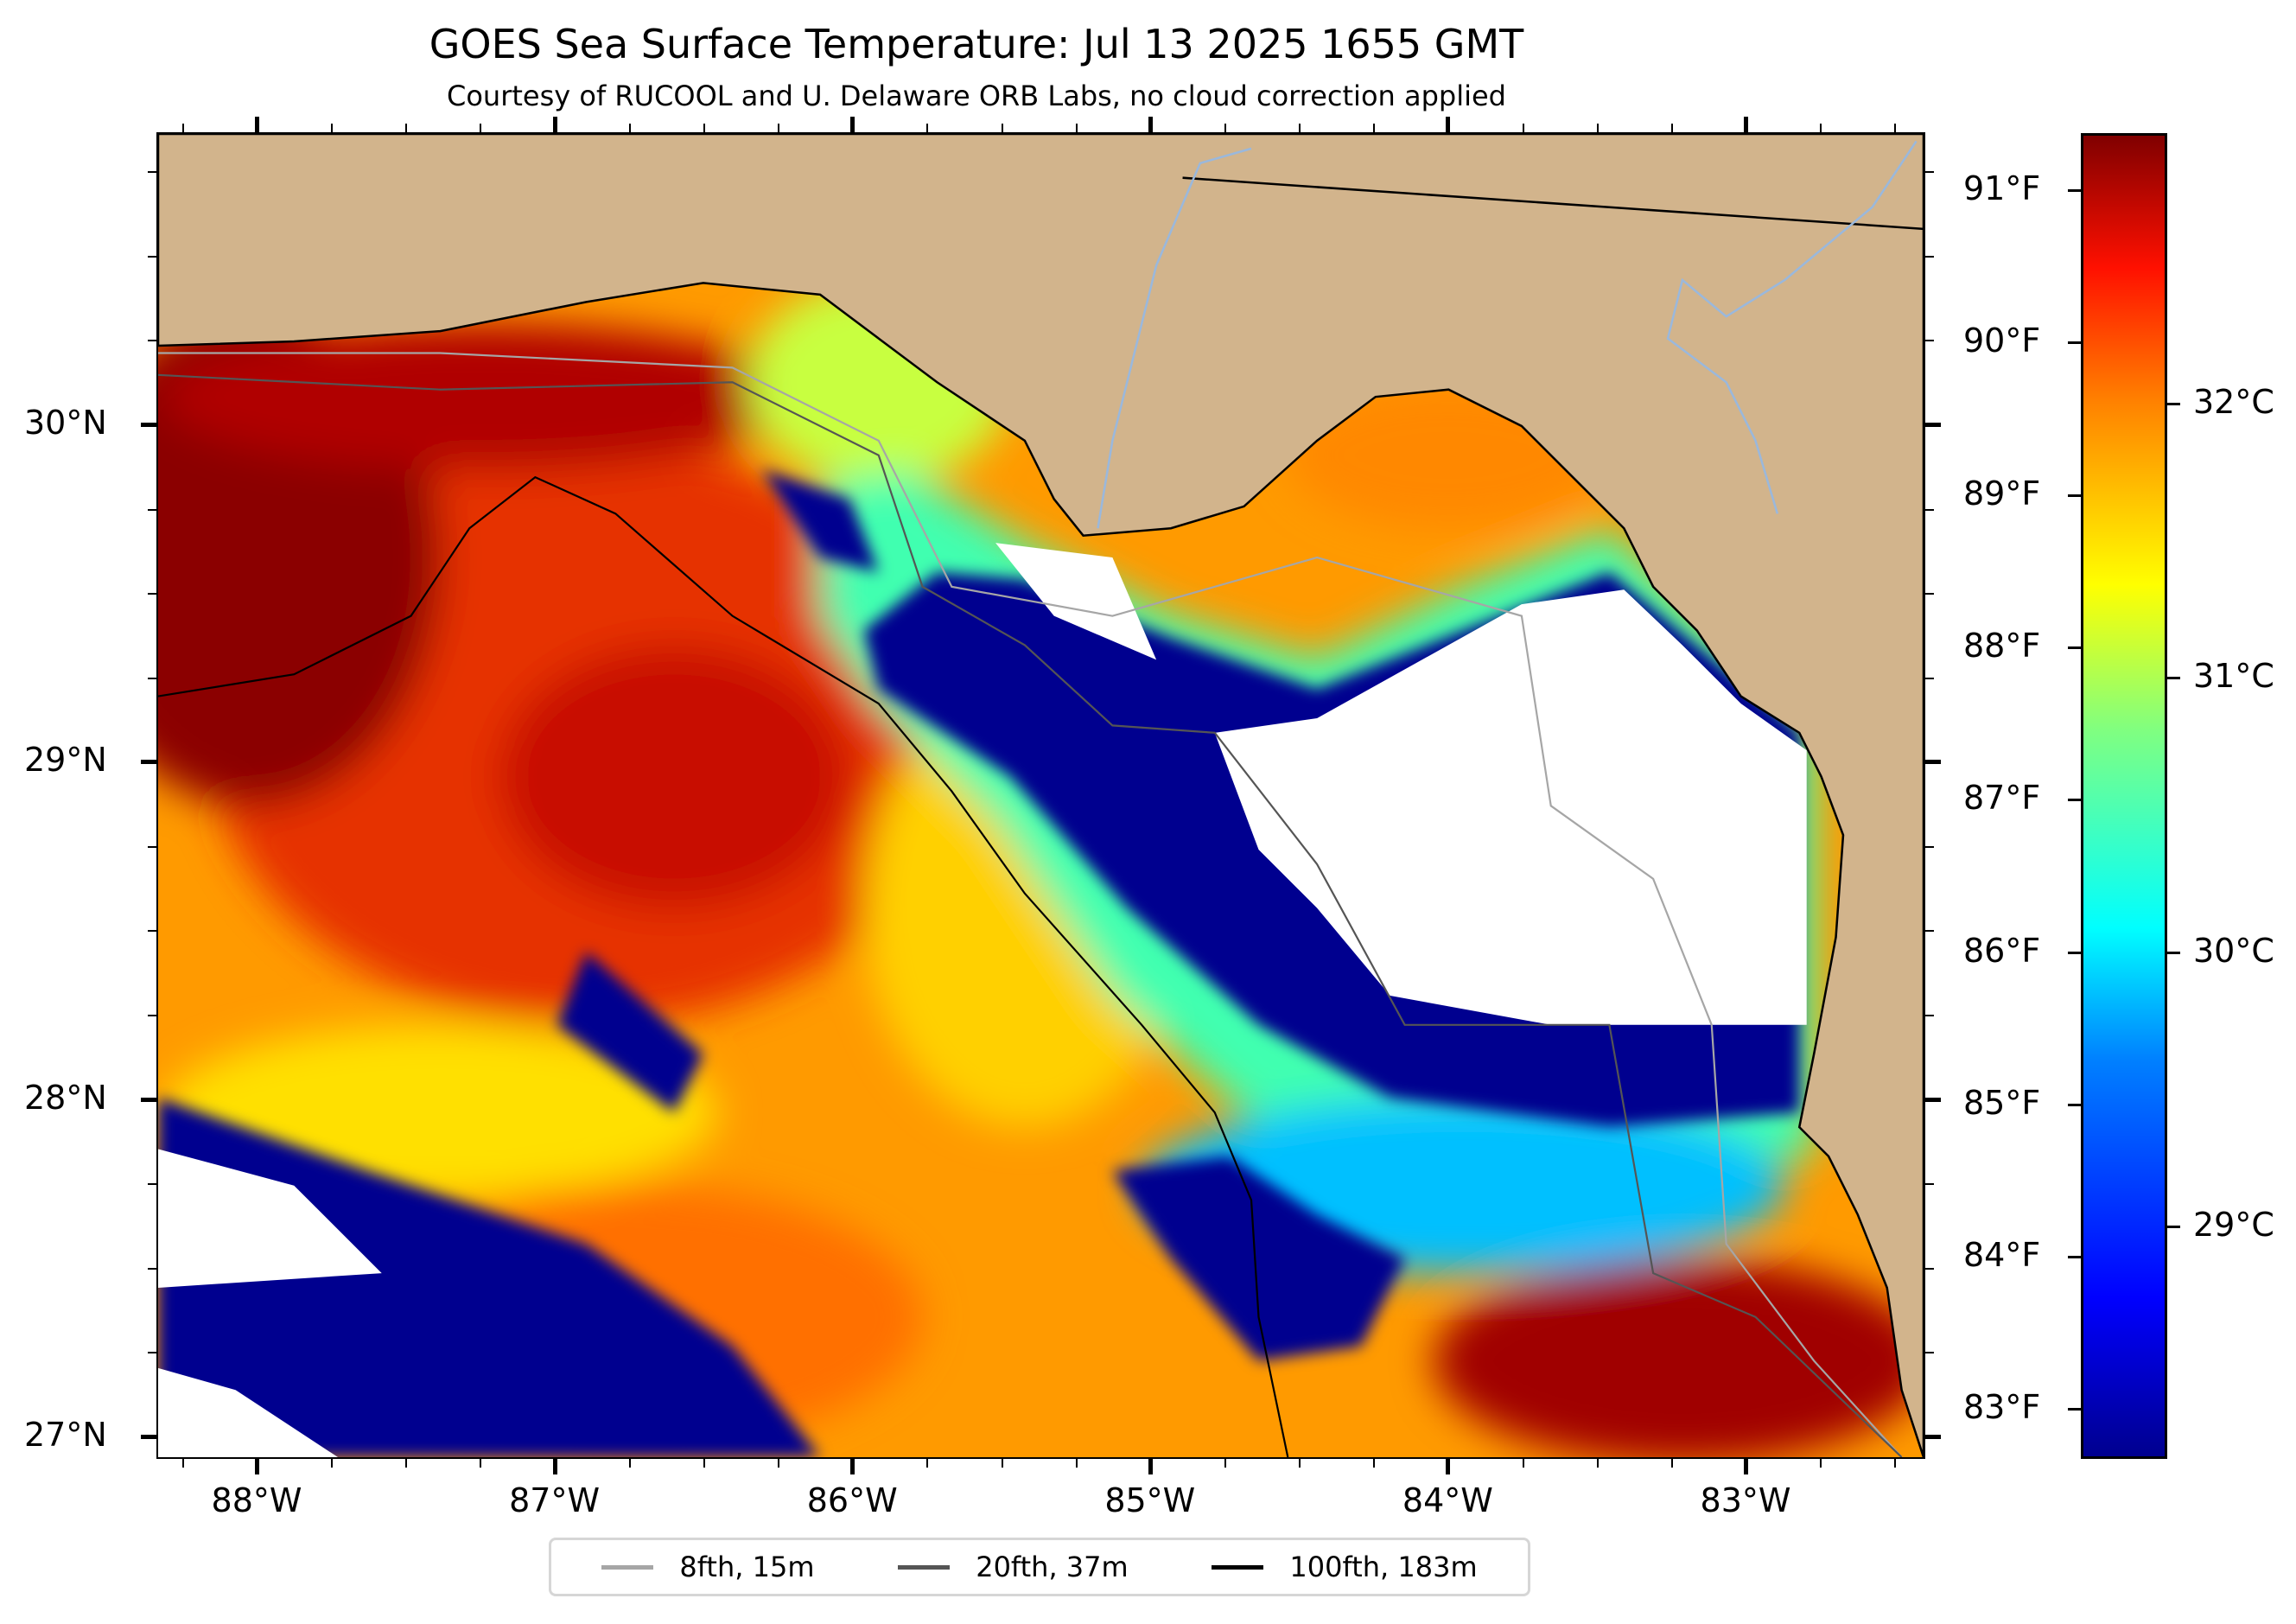  Describe the element at coordinates (2002, 188) in the screenshot. I see `colorbar-f-label: 91°F` at that location.